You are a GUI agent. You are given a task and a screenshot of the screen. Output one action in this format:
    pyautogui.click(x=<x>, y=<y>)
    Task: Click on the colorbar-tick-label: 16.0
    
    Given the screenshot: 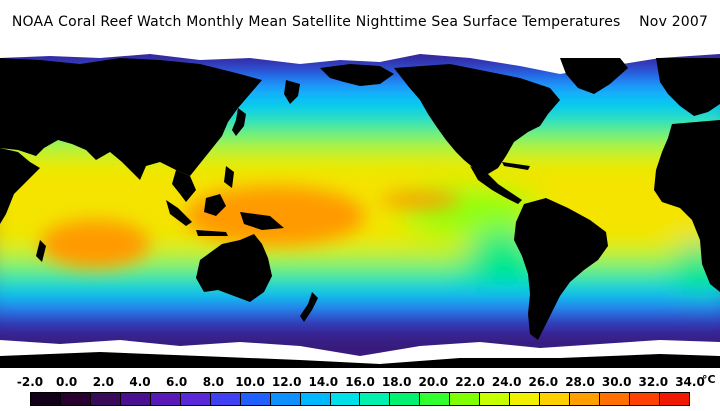 What is the action you would take?
    pyautogui.click(x=360, y=382)
    